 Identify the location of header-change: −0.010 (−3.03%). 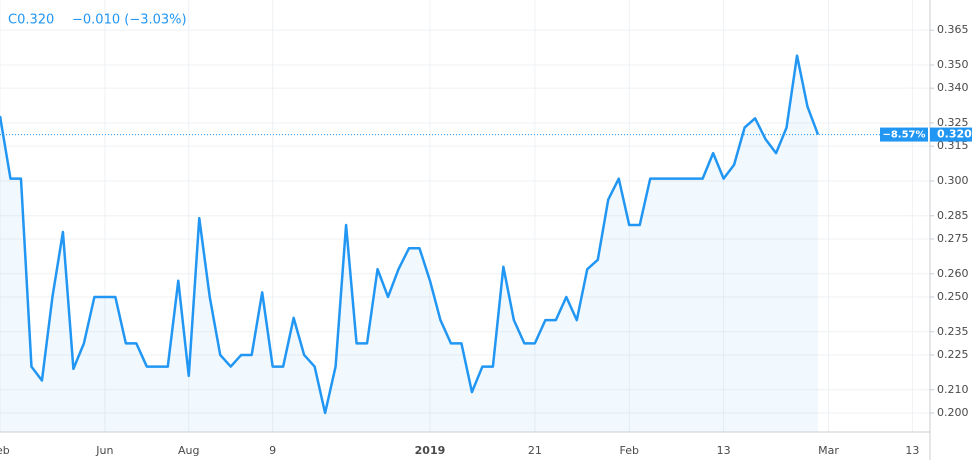
(129, 20).